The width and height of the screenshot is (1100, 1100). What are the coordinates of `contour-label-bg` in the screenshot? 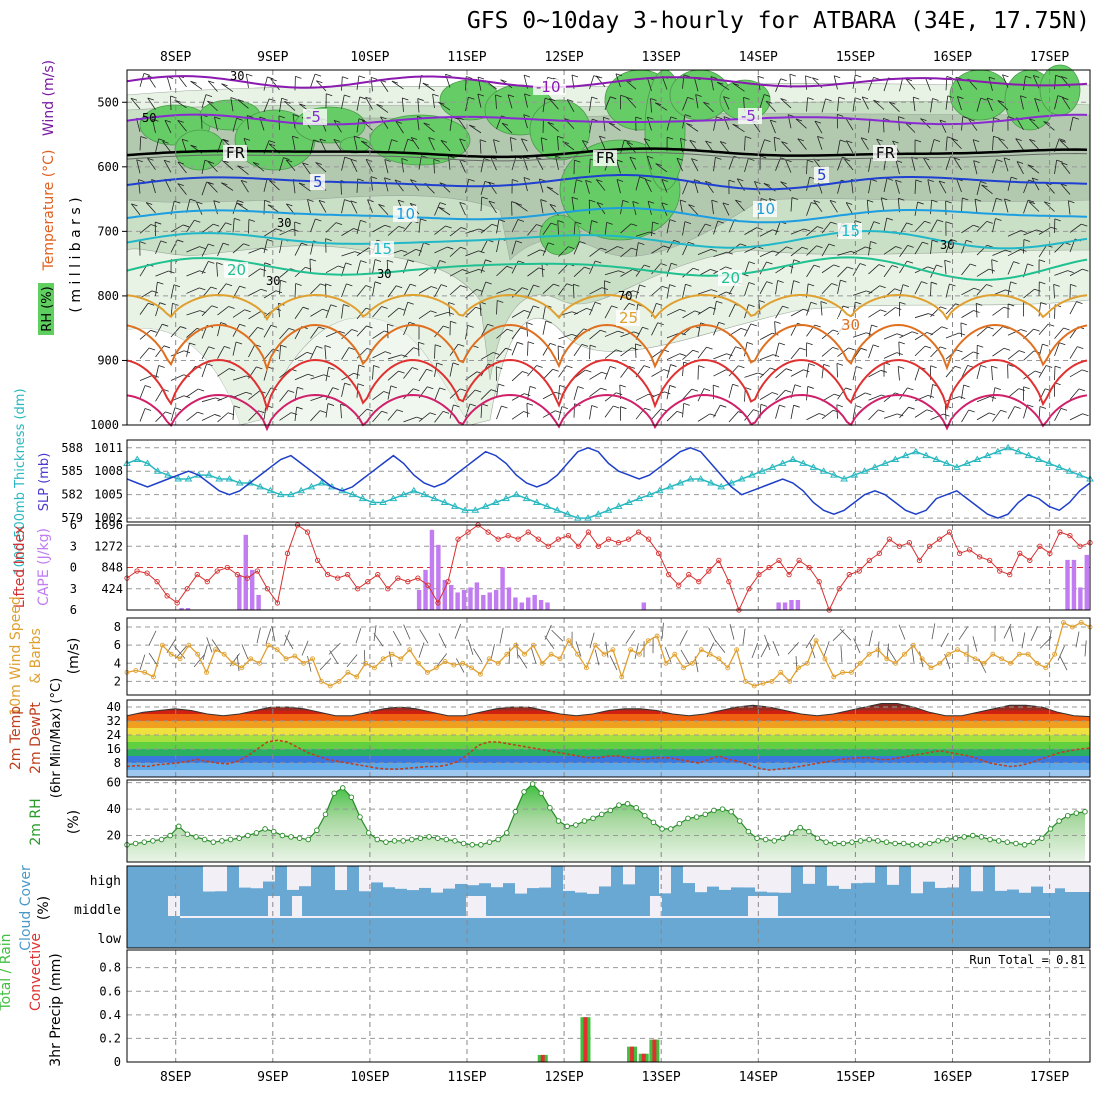 It's located at (885, 153).